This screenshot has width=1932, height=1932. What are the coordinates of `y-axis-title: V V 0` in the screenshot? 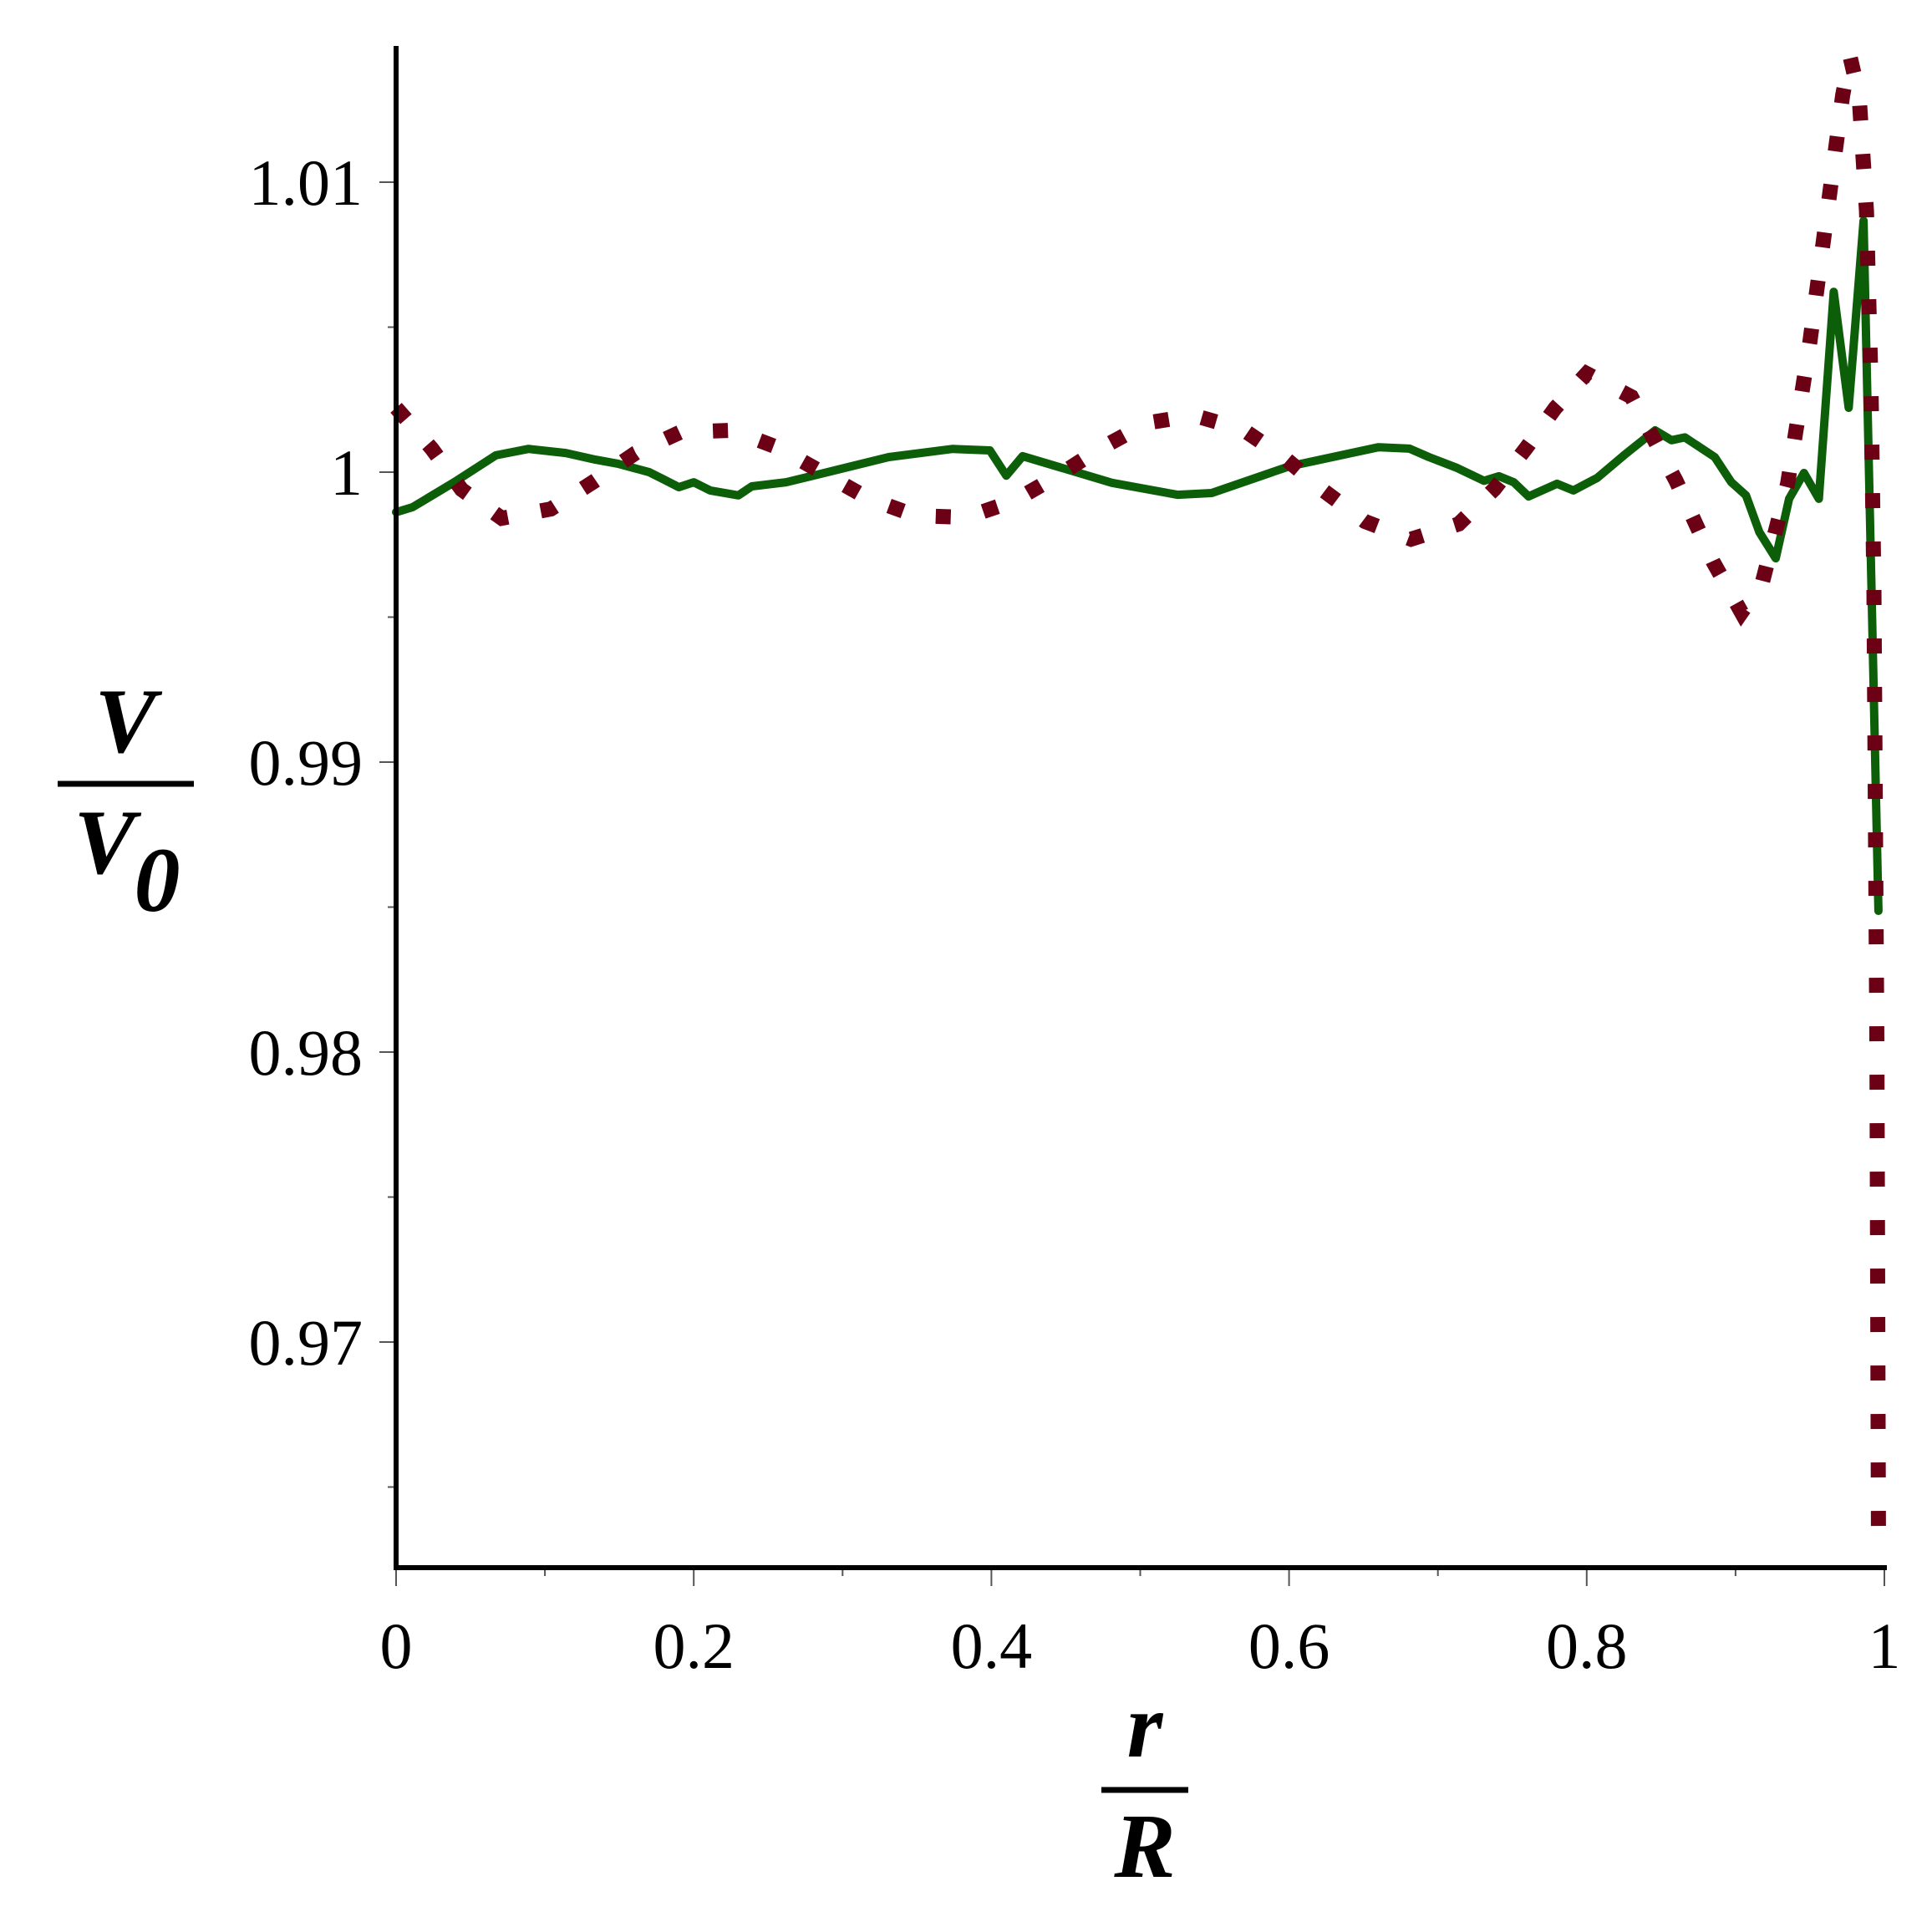 It's located at (126, 800).